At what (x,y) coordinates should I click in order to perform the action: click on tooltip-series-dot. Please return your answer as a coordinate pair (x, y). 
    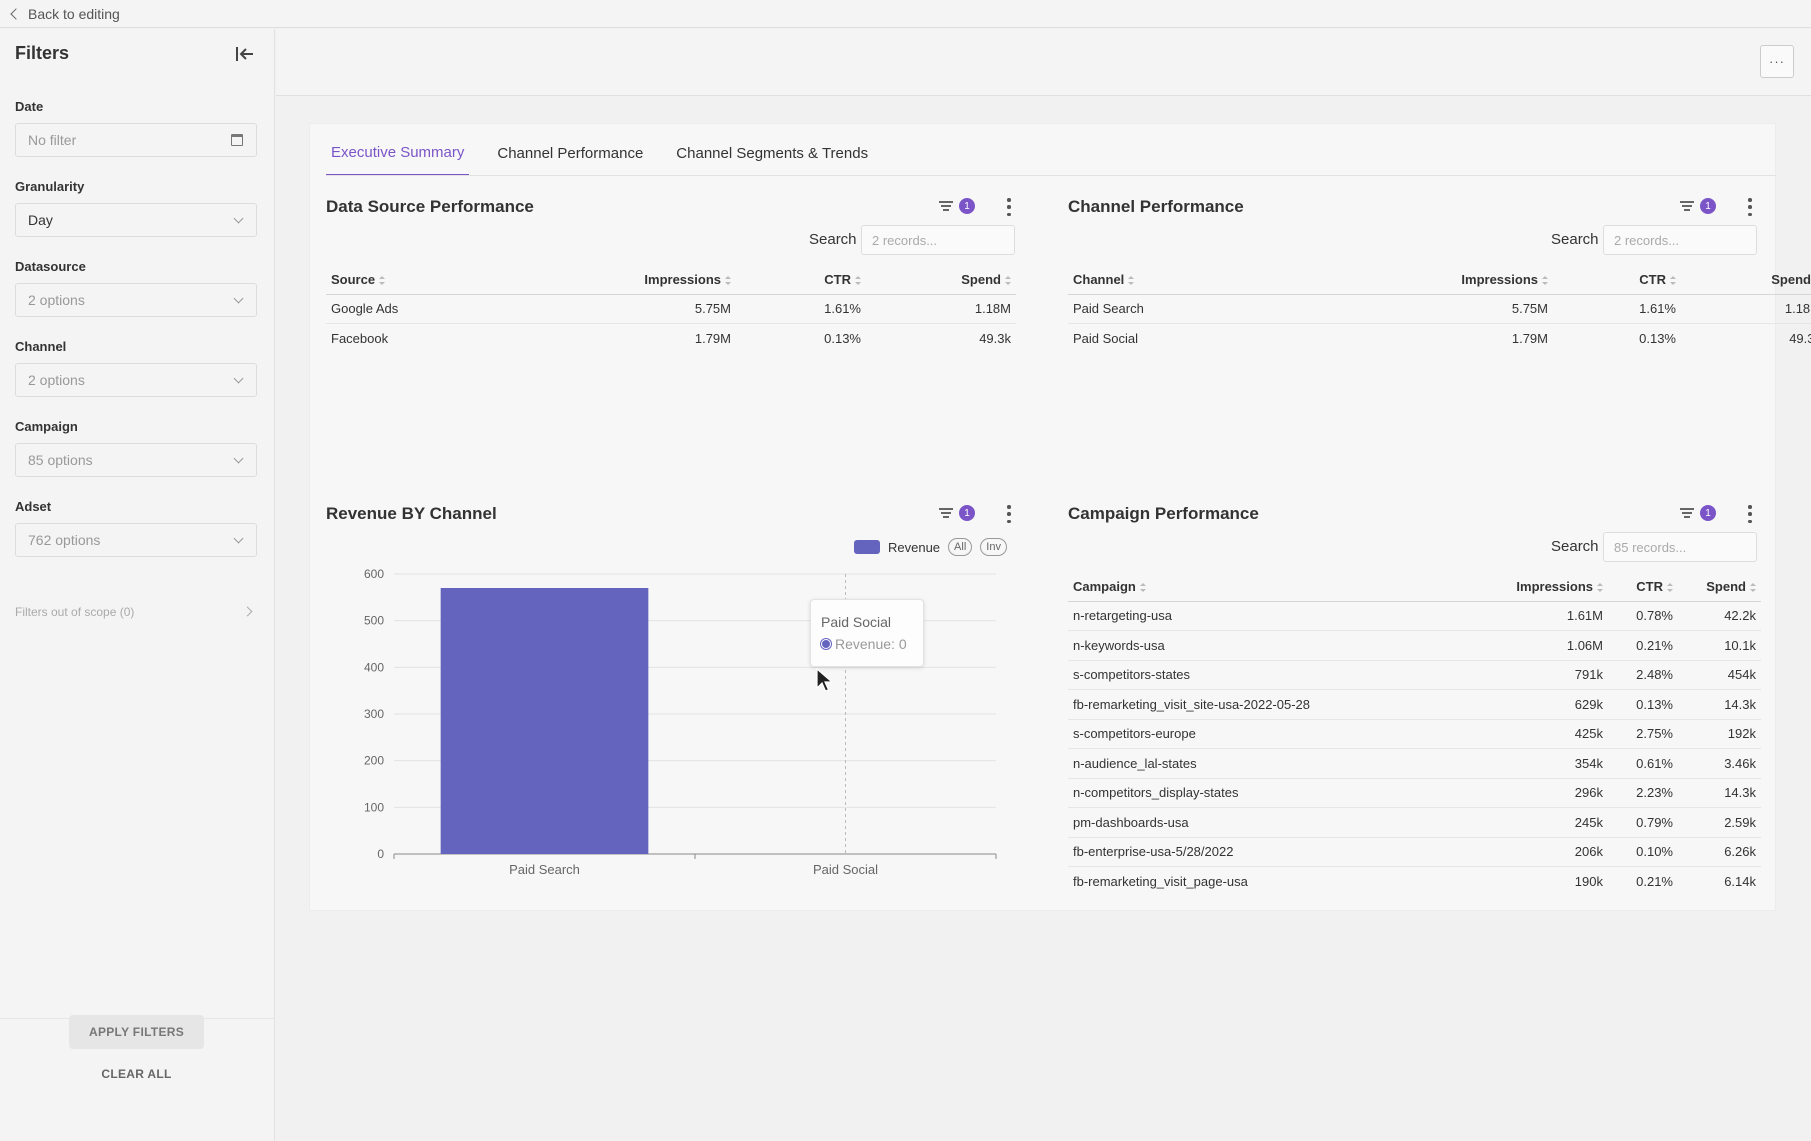
    Looking at the image, I should click on (826, 644).